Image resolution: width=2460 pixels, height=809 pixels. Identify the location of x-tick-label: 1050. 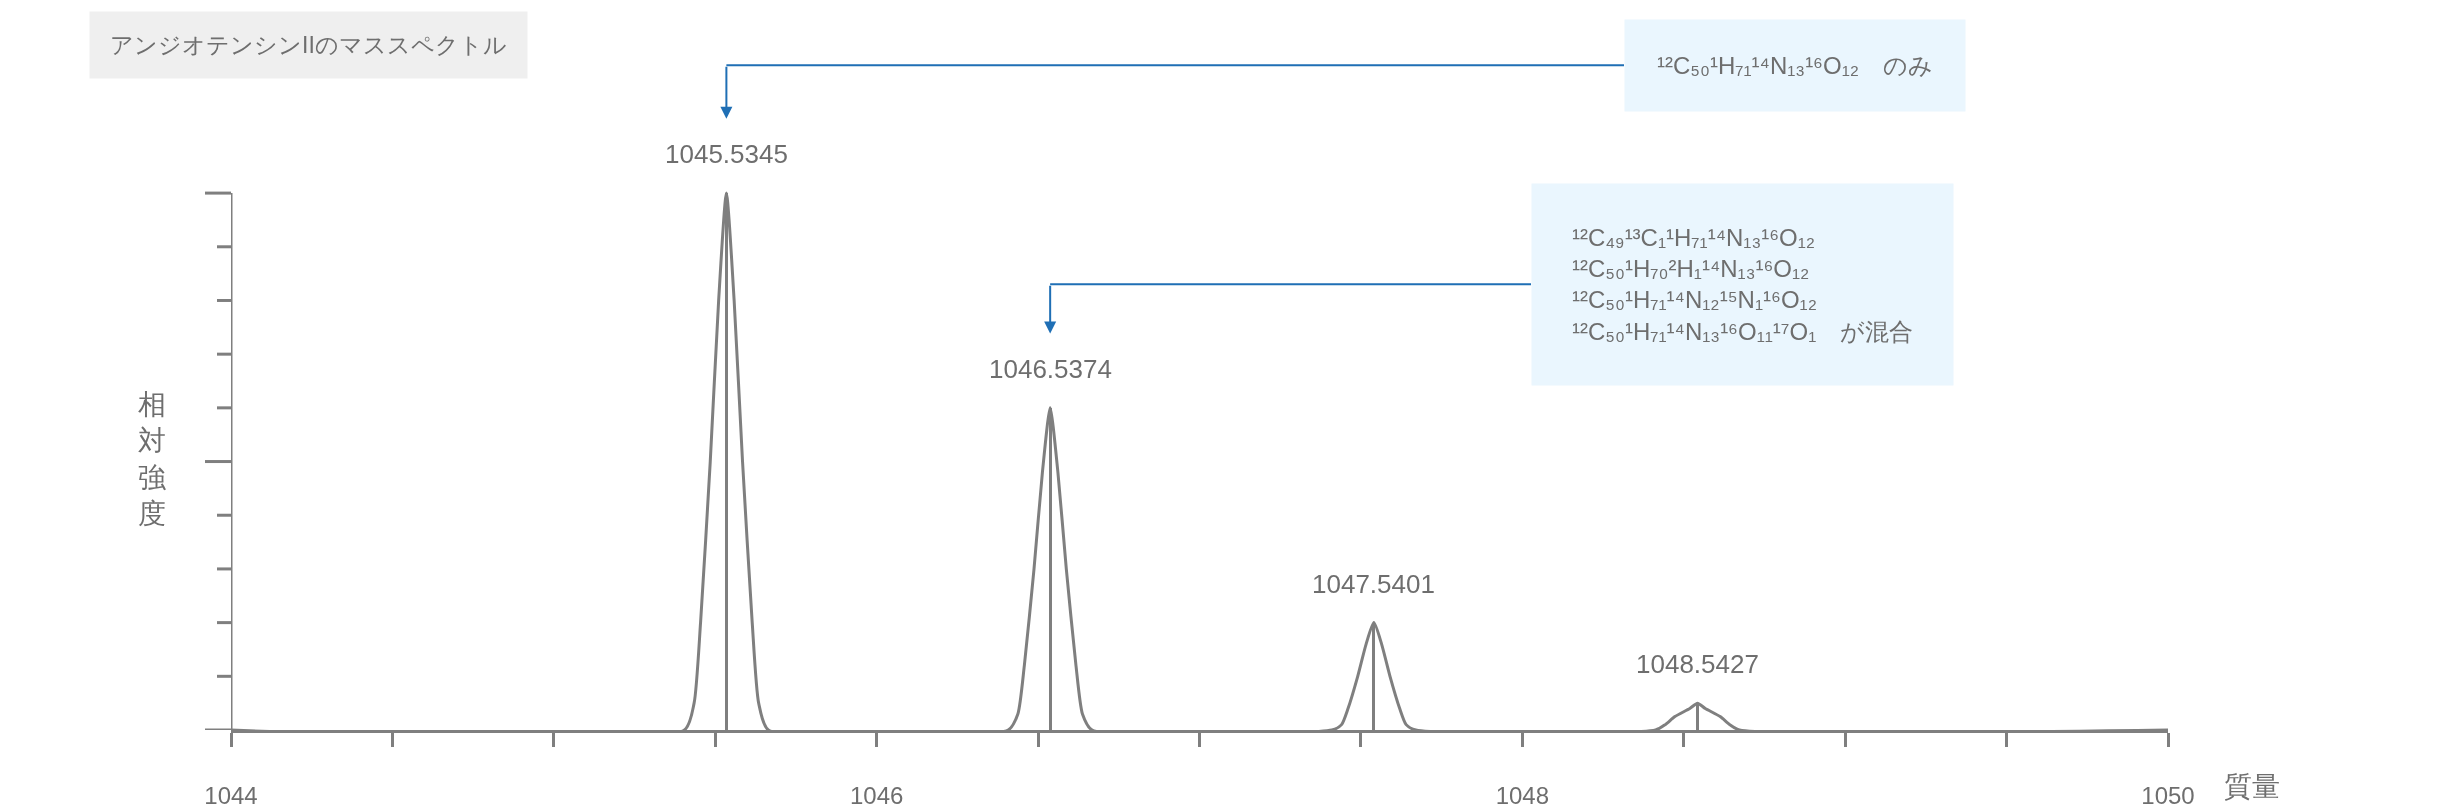
(2168, 795).